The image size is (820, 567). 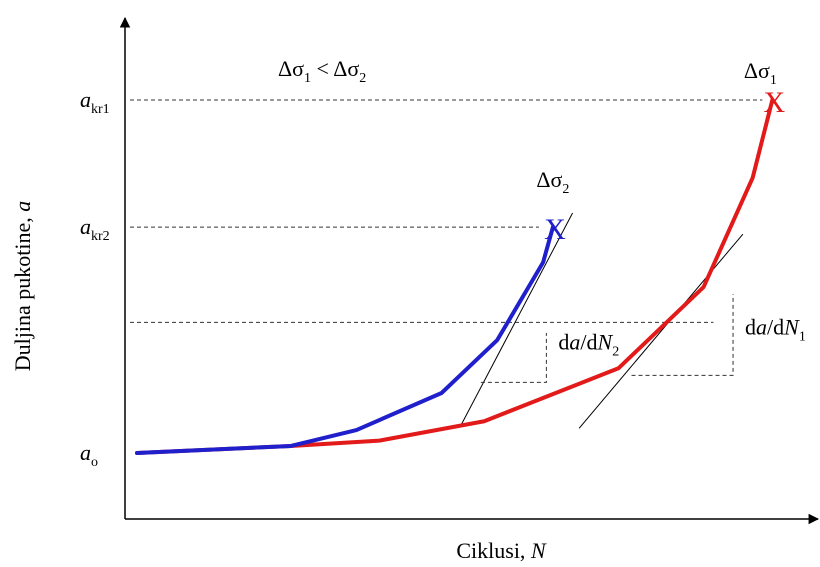 I want to click on series-name-2: Δσ1, so click(x=760, y=73).